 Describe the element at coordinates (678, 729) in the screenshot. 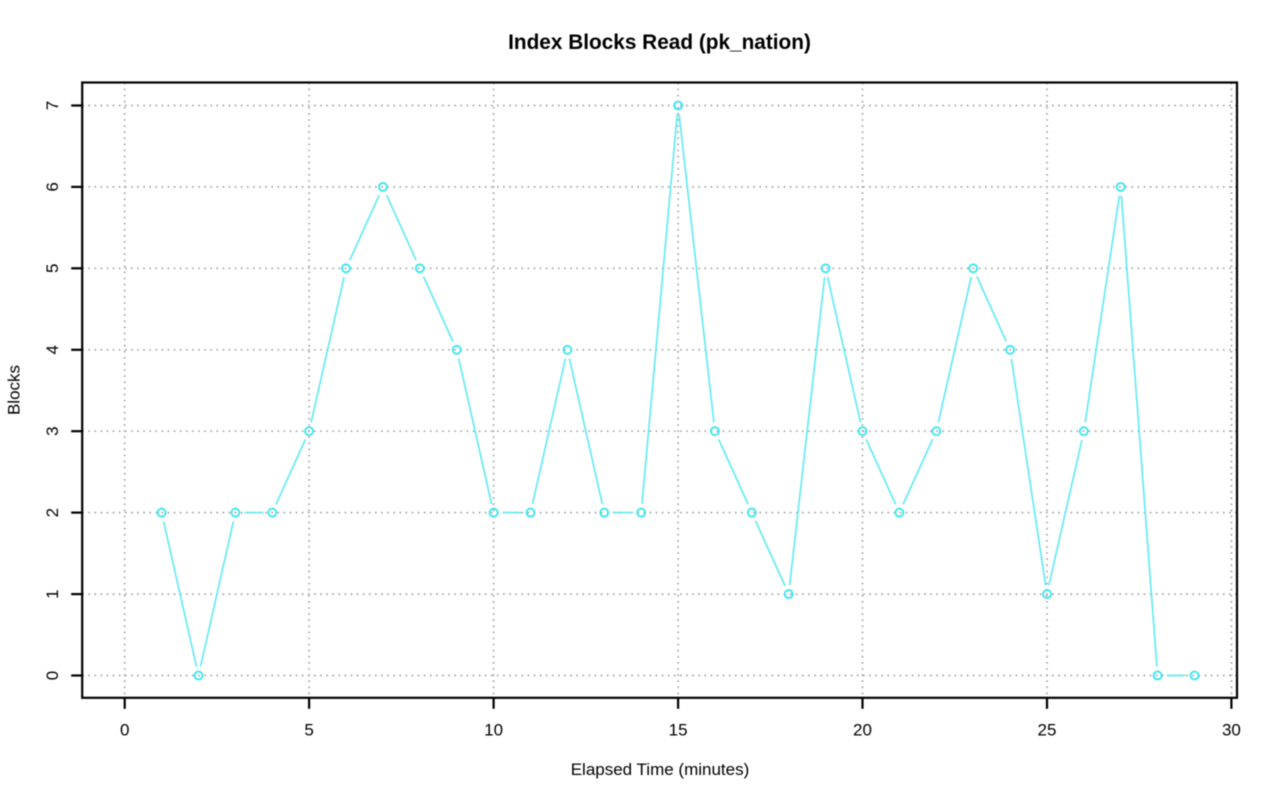

I see `svg-text: 15` at that location.